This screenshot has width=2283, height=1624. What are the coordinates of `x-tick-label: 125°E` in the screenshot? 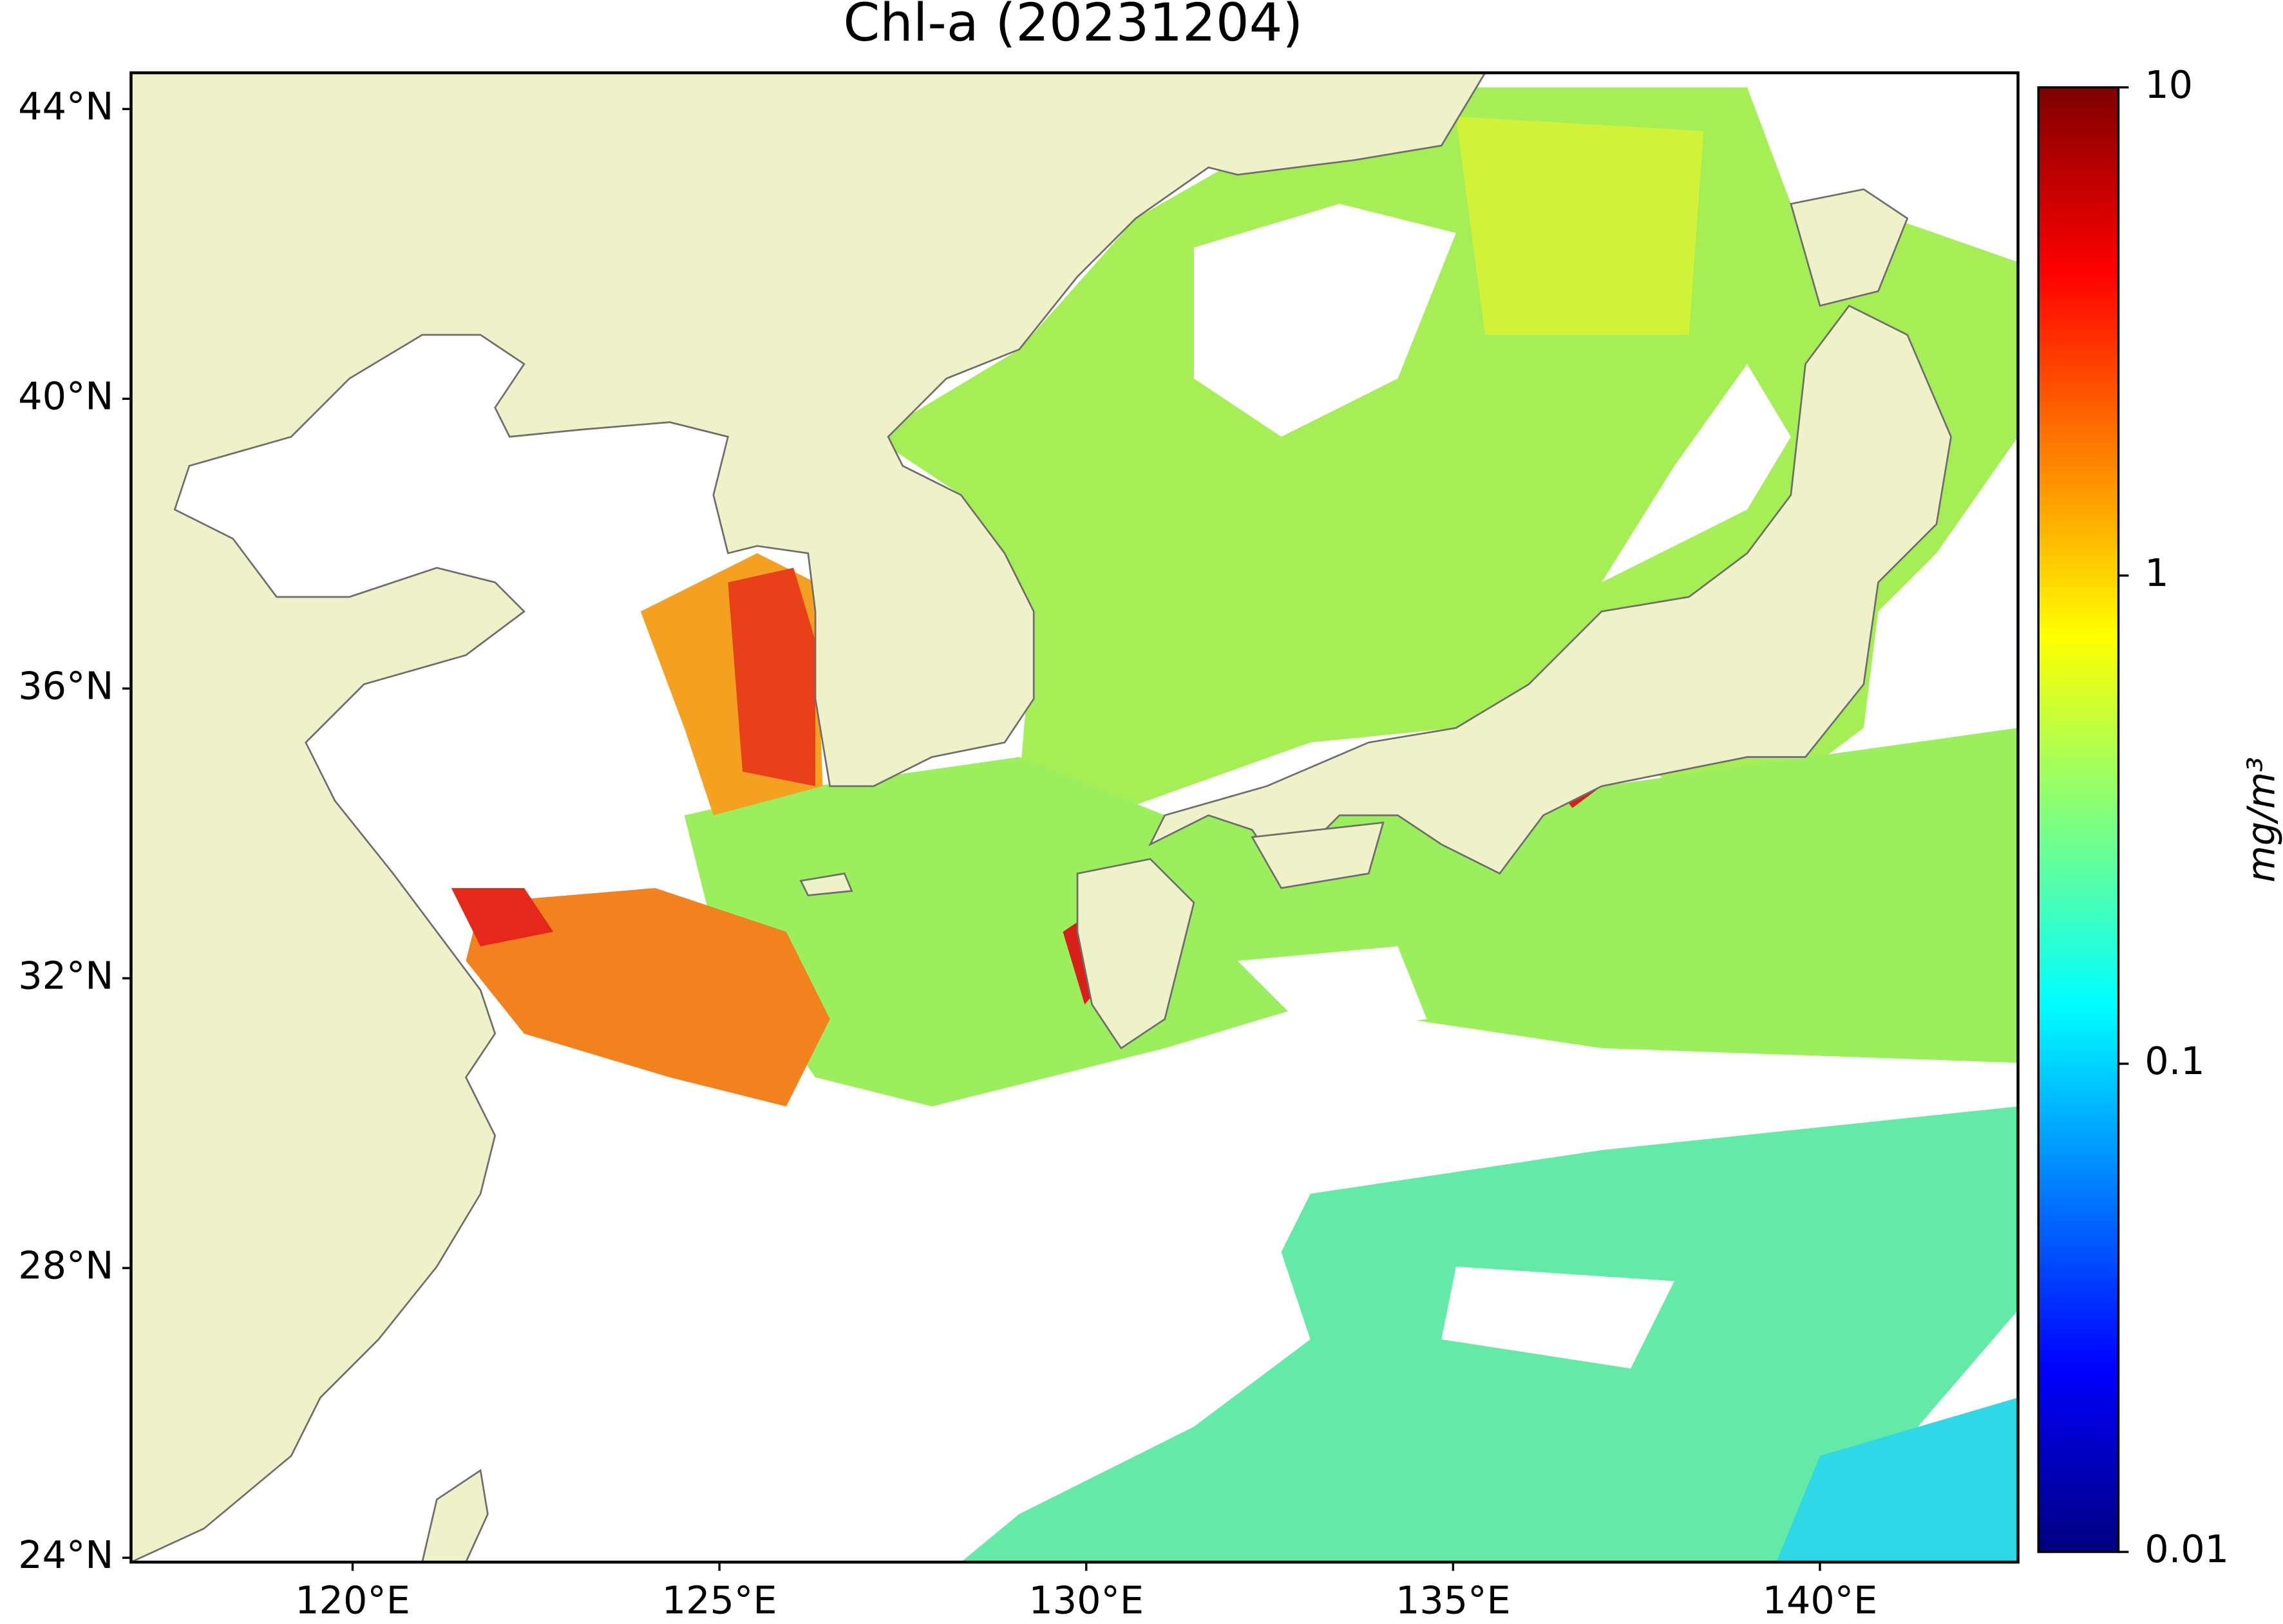 It's located at (719, 1600).